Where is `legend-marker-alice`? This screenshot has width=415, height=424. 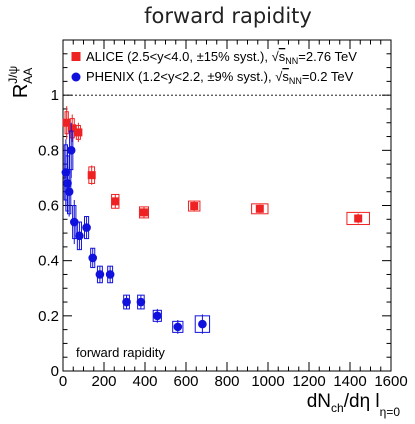 legend-marker-alice is located at coordinates (76, 56).